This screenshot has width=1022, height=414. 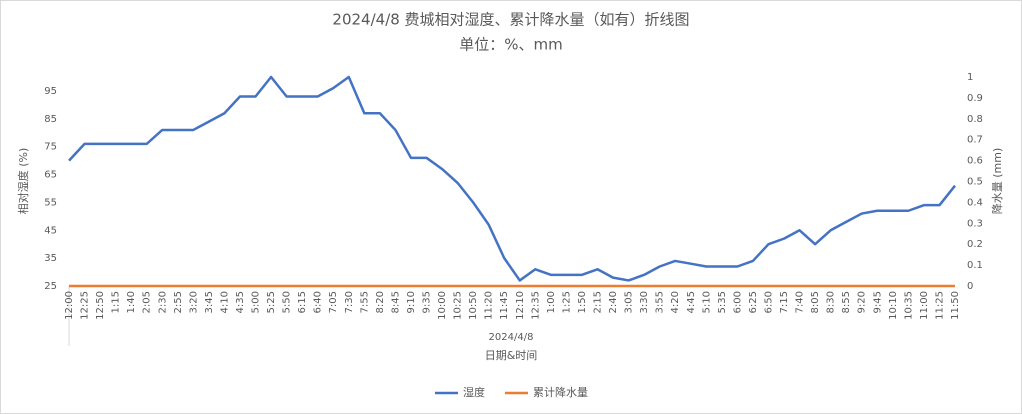 I want to click on x-tick-label: 6:00, so click(x=737, y=302).